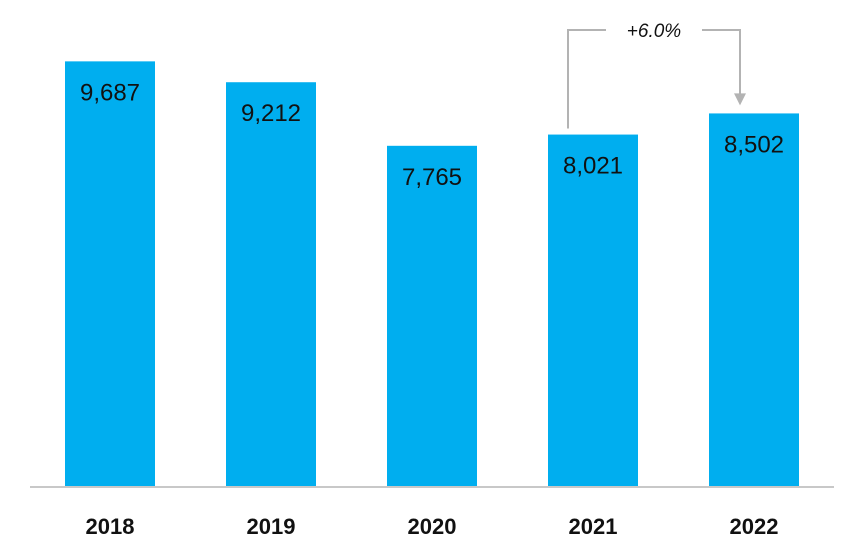 The image size is (868, 556). Describe the element at coordinates (110, 92) in the screenshot. I see `value-label-2018: 9,687` at that location.